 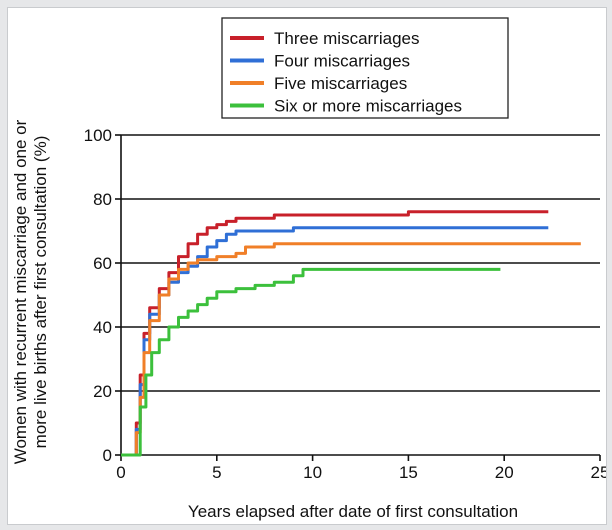 What do you see at coordinates (342, 61) in the screenshot?
I see `legend-label-2: Four miscarriages` at bounding box center [342, 61].